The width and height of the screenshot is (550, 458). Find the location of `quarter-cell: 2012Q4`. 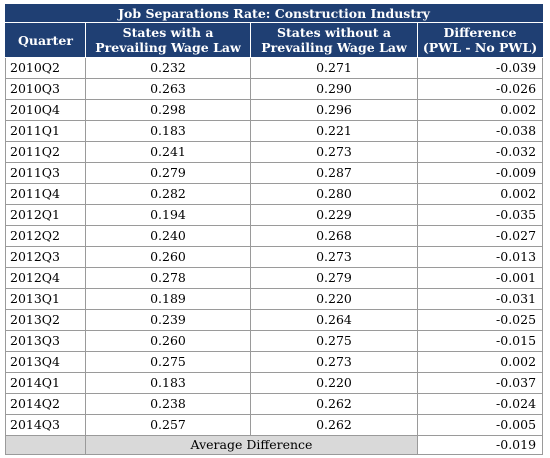

quarter-cell: 2012Q4 is located at coordinates (45, 278).